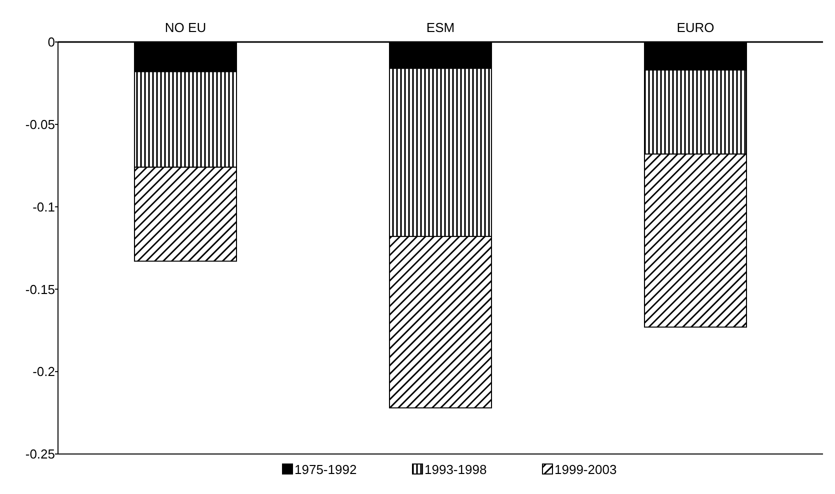  I want to click on legend-label: 1975-1992, so click(325, 469).